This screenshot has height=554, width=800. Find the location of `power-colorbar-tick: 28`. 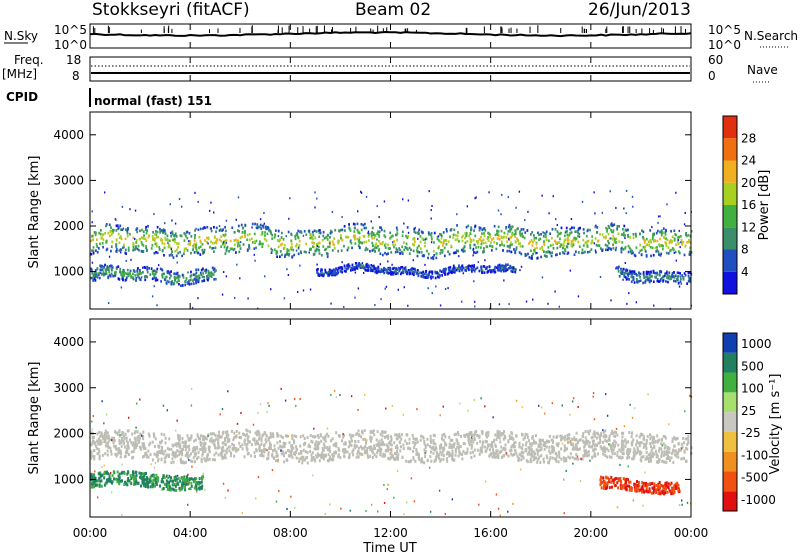

power-colorbar-tick: 28 is located at coordinates (748, 138).